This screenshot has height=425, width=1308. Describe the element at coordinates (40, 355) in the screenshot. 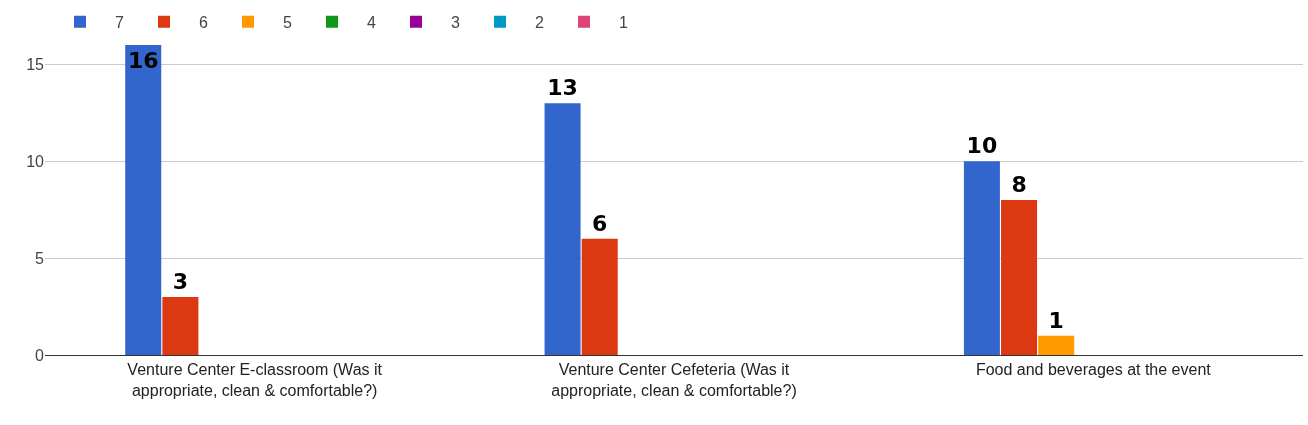

I see `y-tick-label: 0` at that location.